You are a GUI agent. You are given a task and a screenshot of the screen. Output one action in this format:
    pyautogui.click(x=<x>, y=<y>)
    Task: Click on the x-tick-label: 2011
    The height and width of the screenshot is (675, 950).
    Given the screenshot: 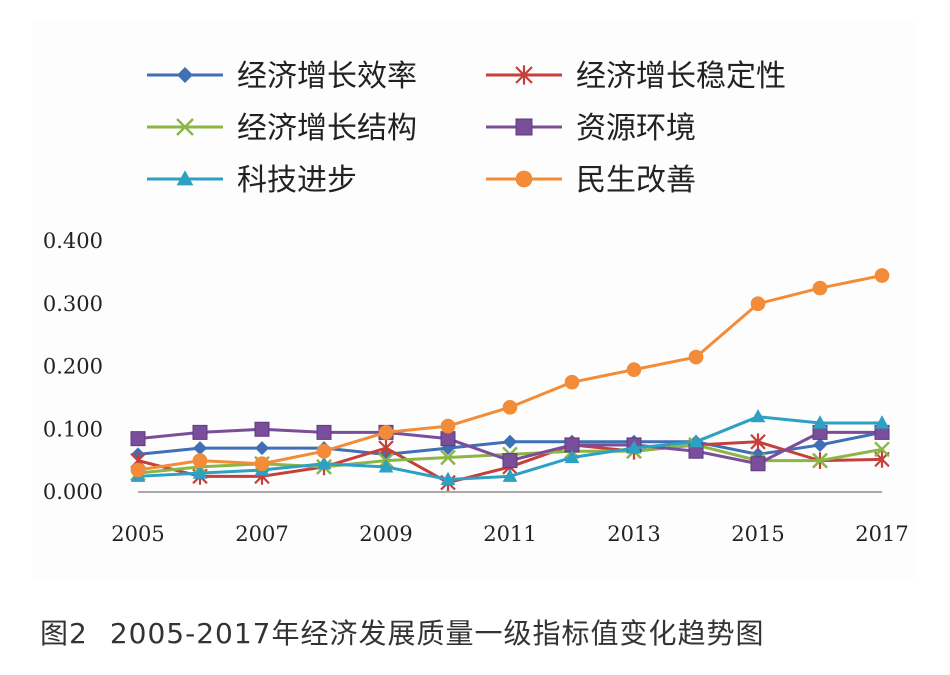 What is the action you would take?
    pyautogui.click(x=509, y=534)
    